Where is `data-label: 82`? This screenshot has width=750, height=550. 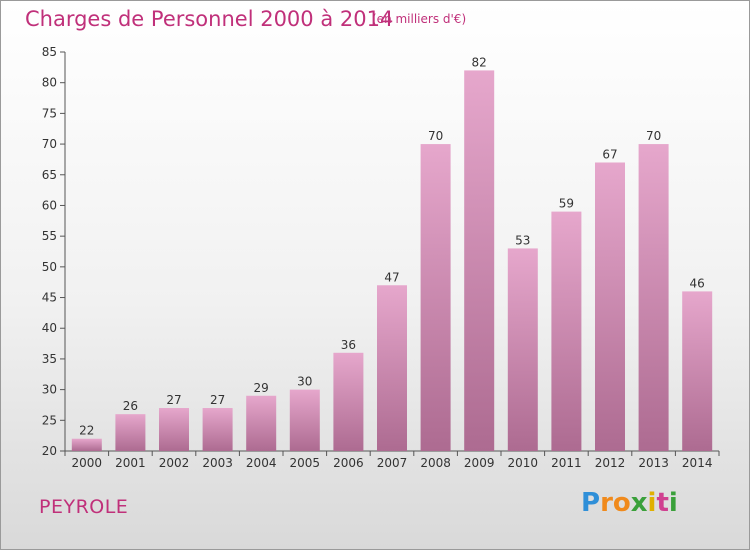
data-label: 82 is located at coordinates (479, 62).